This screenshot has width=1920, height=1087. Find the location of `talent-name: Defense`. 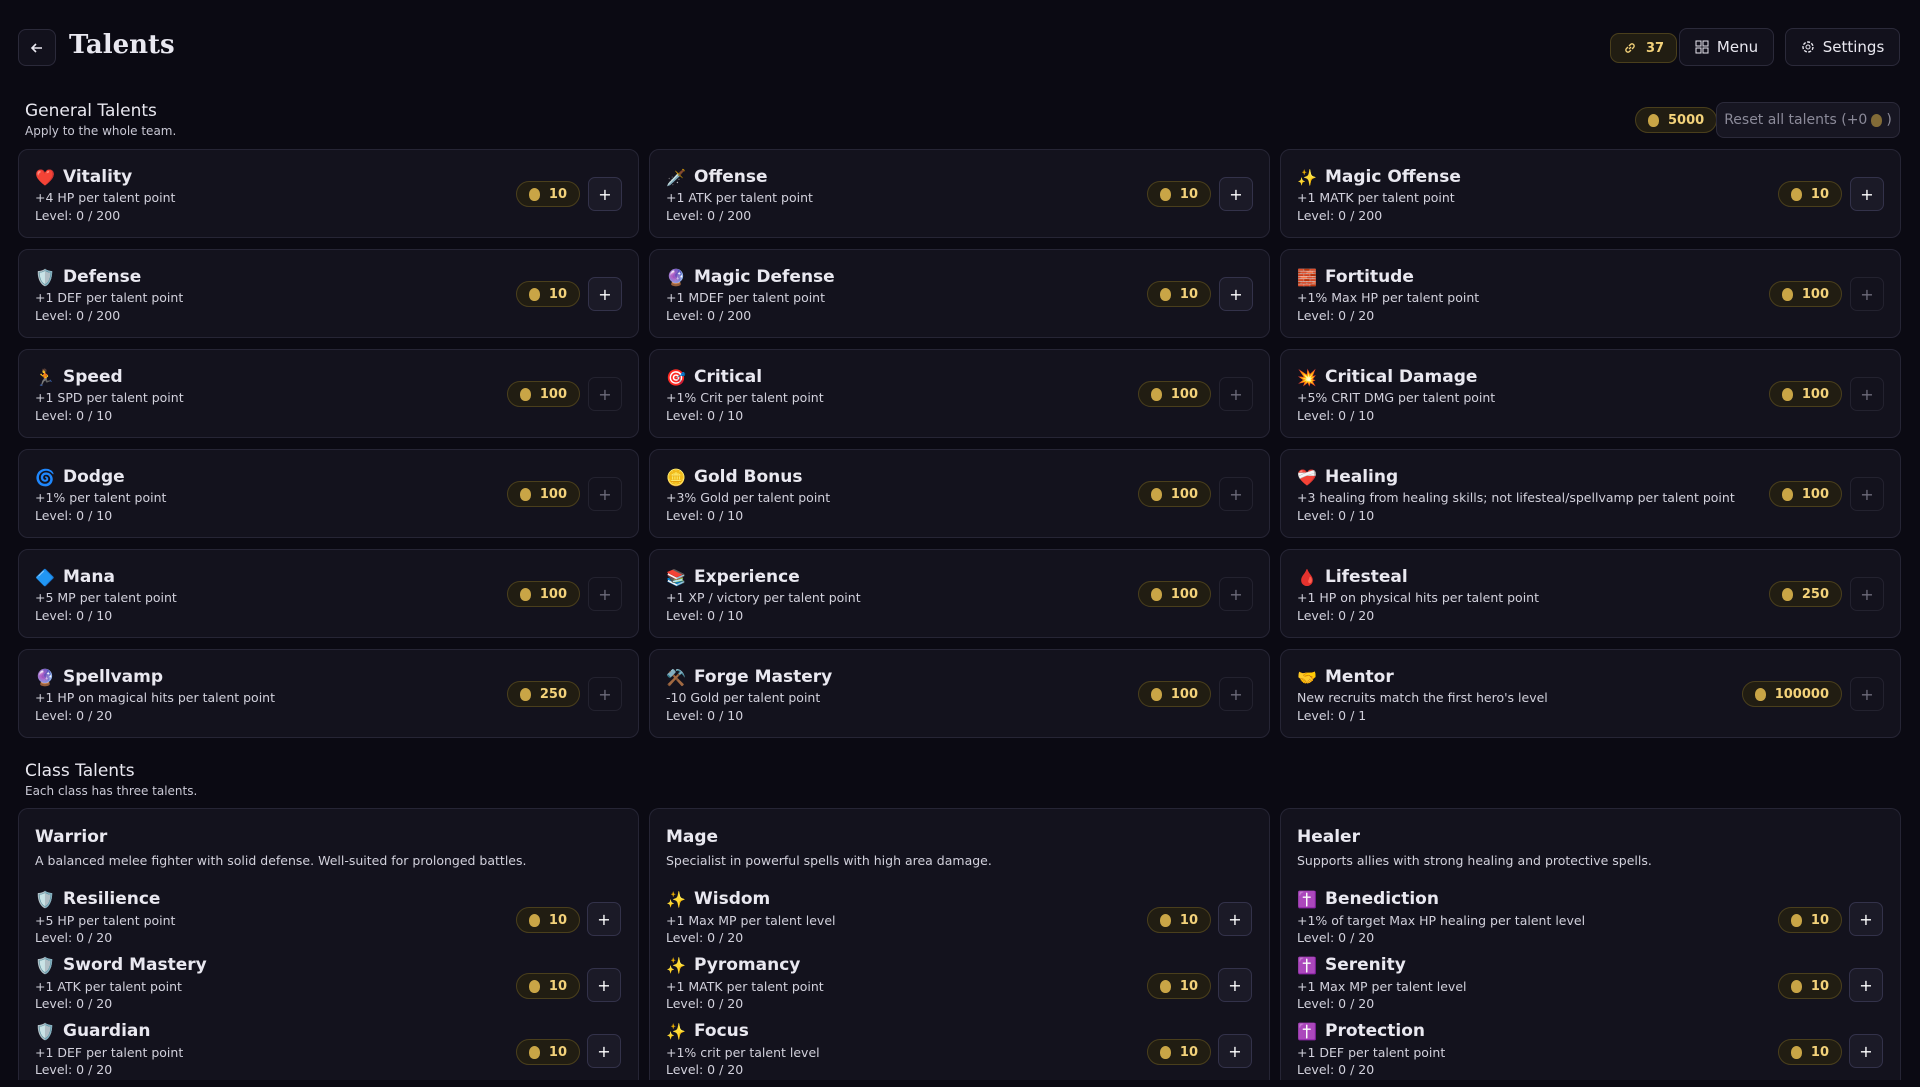

talent-name: Defense is located at coordinates (102, 277).